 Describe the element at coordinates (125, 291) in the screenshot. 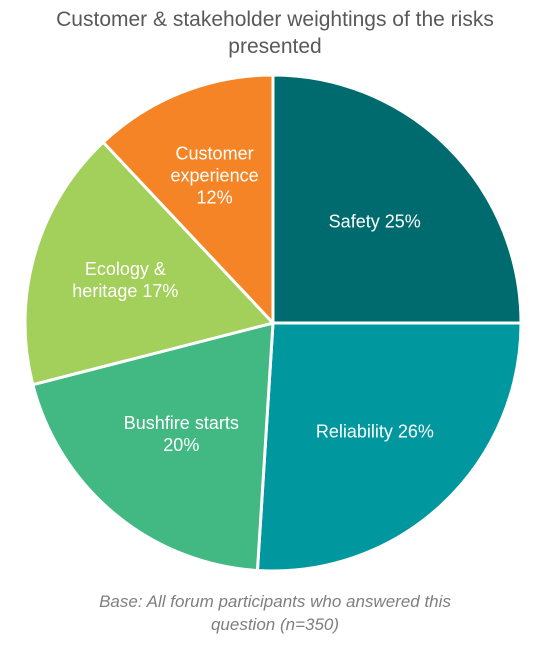

I see `slice-label-line: heritage 17%` at that location.